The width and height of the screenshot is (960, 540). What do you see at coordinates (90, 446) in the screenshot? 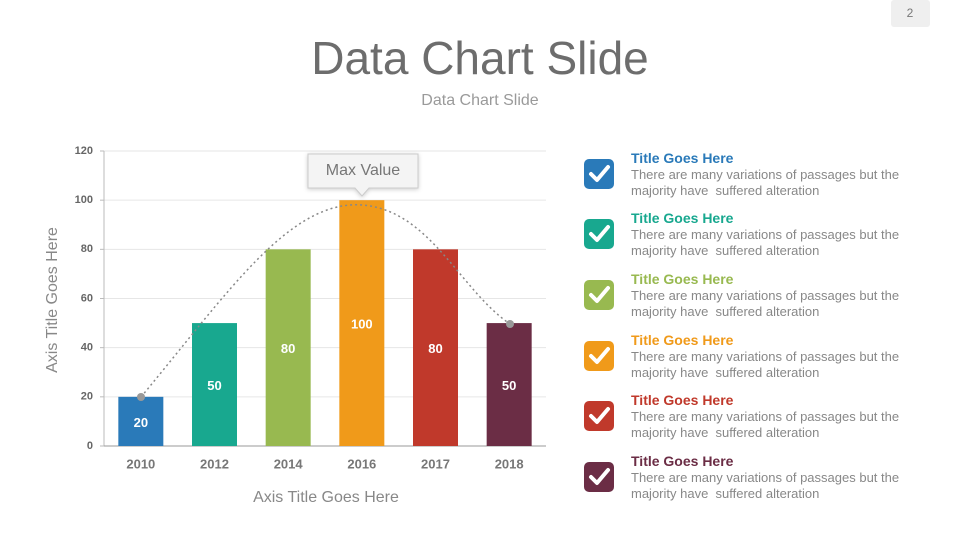
I see `y-tick-label: 0` at bounding box center [90, 446].